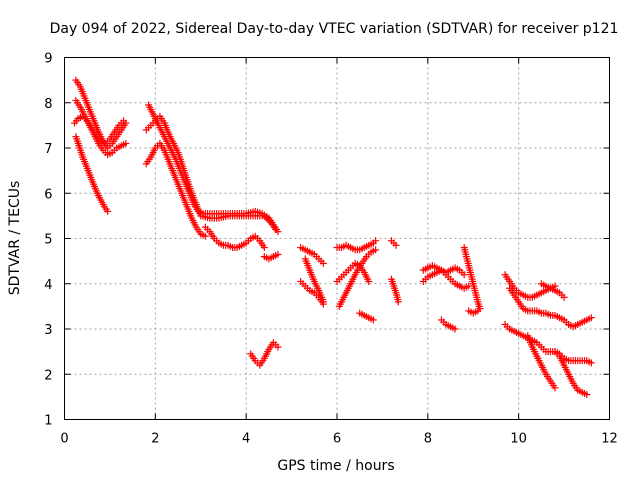 The height and width of the screenshot is (480, 640). What do you see at coordinates (335, 466) in the screenshot?
I see `x-axis-label: GPS time / hours` at bounding box center [335, 466].